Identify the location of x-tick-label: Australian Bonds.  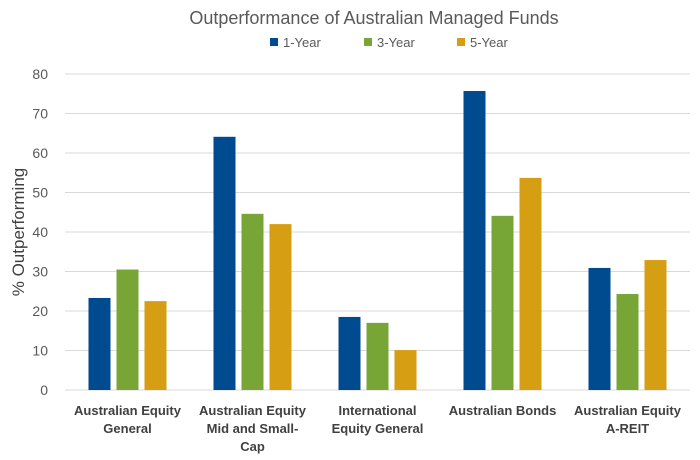
(503, 410).